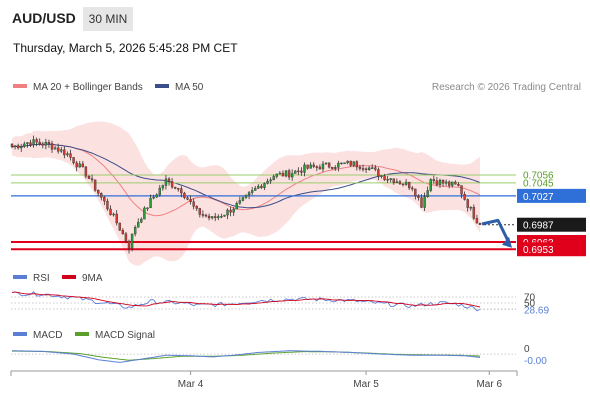 Image resolution: width=590 pixels, height=400 pixels. I want to click on ma50-legend-label: MA 50, so click(189, 87).